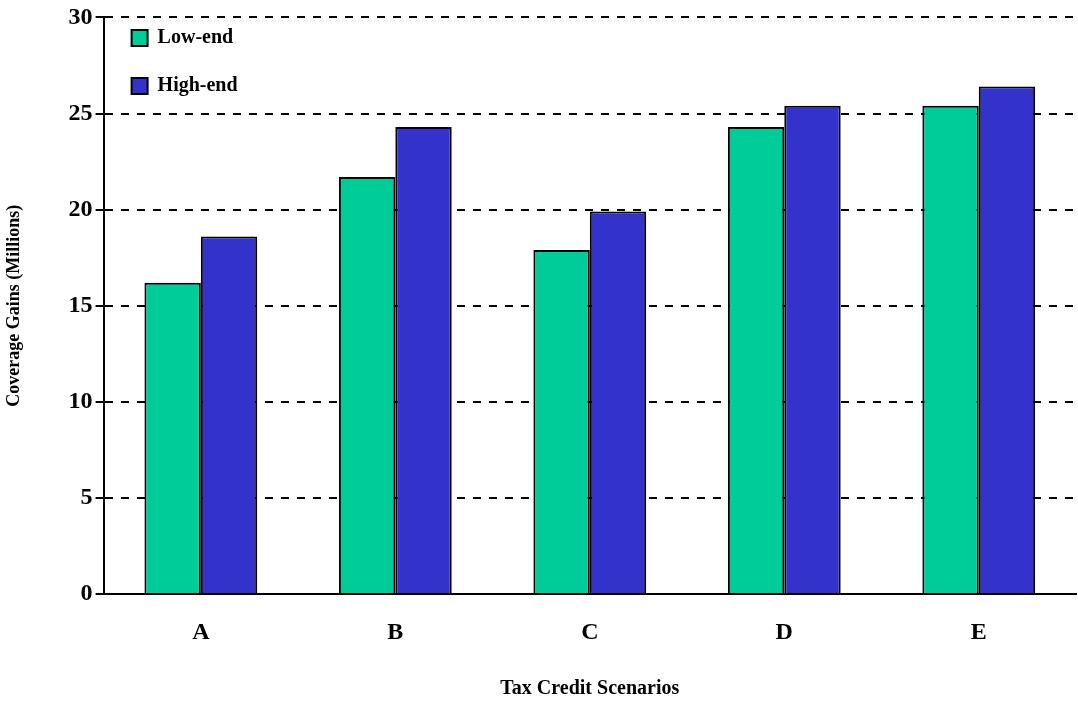 The height and width of the screenshot is (715, 1078). I want to click on x-tick-label: D, so click(784, 630).